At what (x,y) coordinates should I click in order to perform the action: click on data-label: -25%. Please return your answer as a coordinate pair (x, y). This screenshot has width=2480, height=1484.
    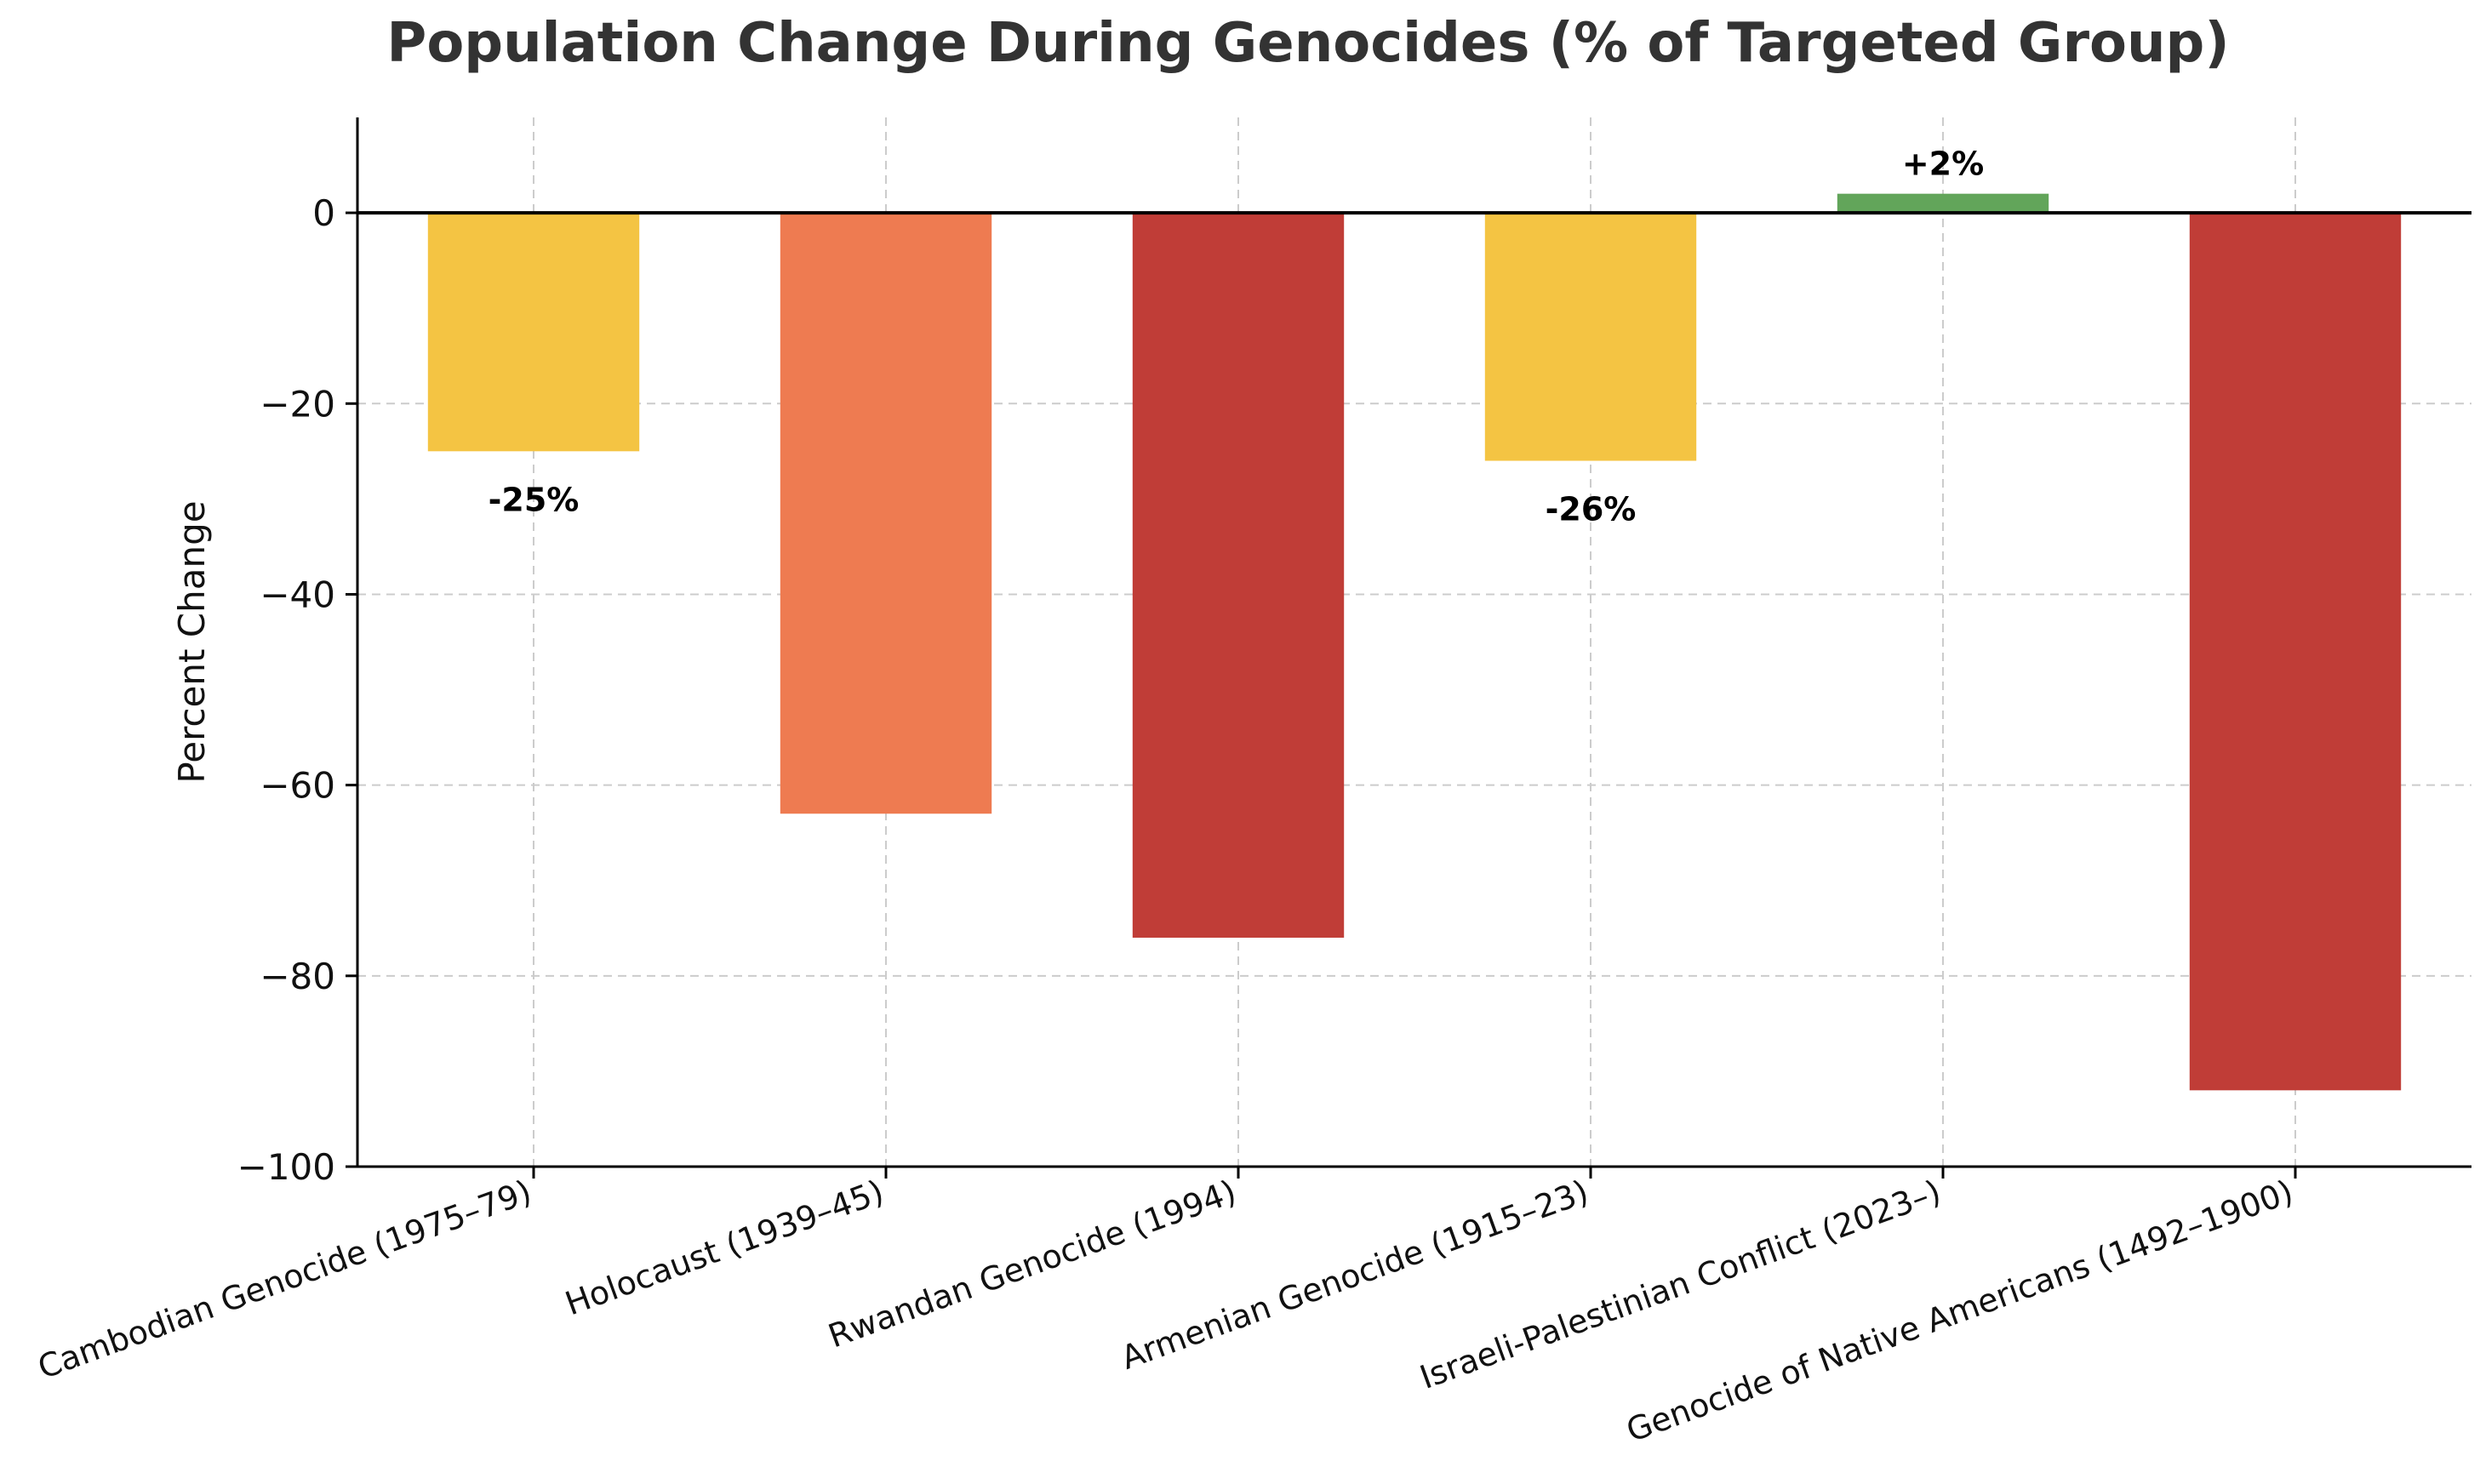
    Looking at the image, I should click on (534, 499).